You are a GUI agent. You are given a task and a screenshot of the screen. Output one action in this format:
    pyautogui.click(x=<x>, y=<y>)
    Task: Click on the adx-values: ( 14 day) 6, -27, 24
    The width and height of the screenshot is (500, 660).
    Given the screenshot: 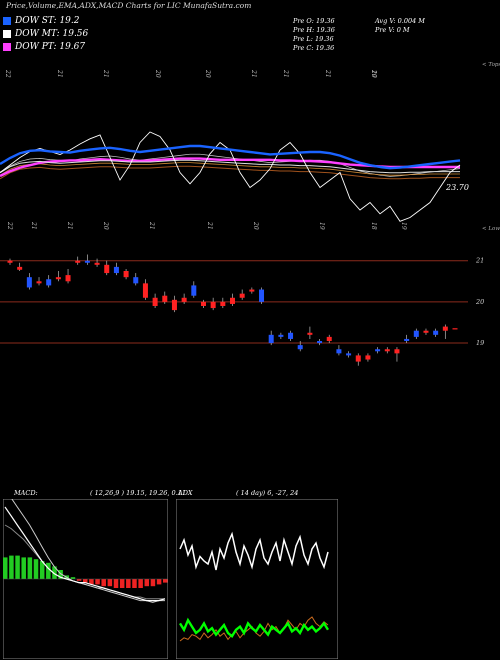 What is the action you would take?
    pyautogui.click(x=267, y=493)
    